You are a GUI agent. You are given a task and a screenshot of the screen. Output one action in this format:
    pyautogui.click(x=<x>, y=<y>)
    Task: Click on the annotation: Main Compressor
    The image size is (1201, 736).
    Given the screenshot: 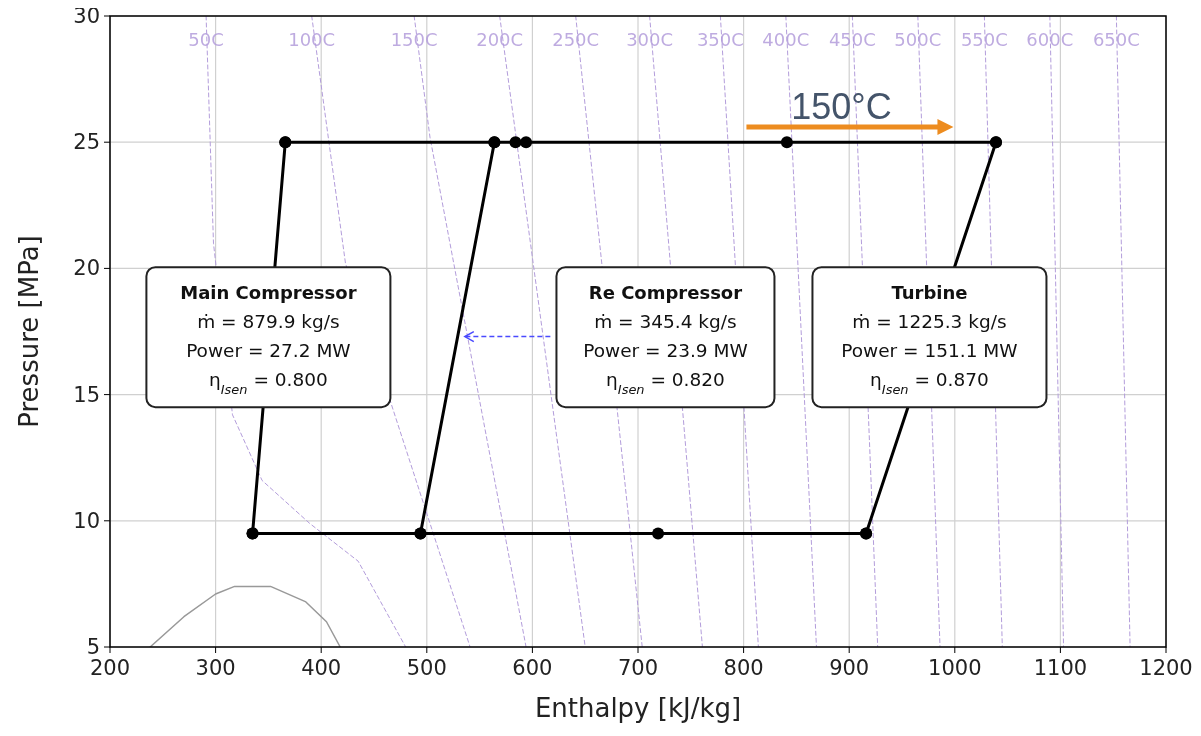 What is the action you would take?
    pyautogui.click(x=268, y=293)
    